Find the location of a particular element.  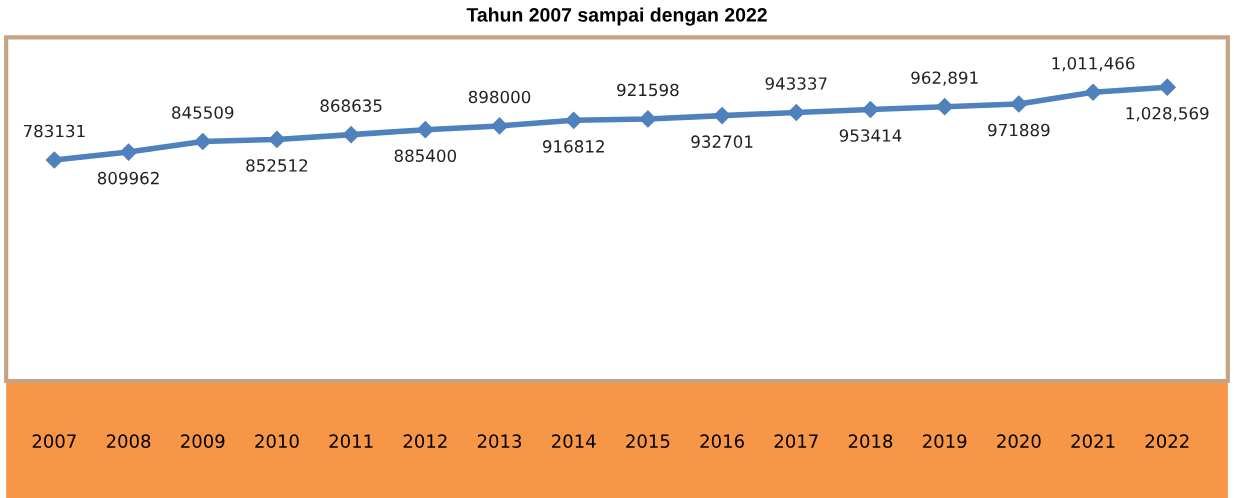

data-label: 845509 is located at coordinates (203, 112).